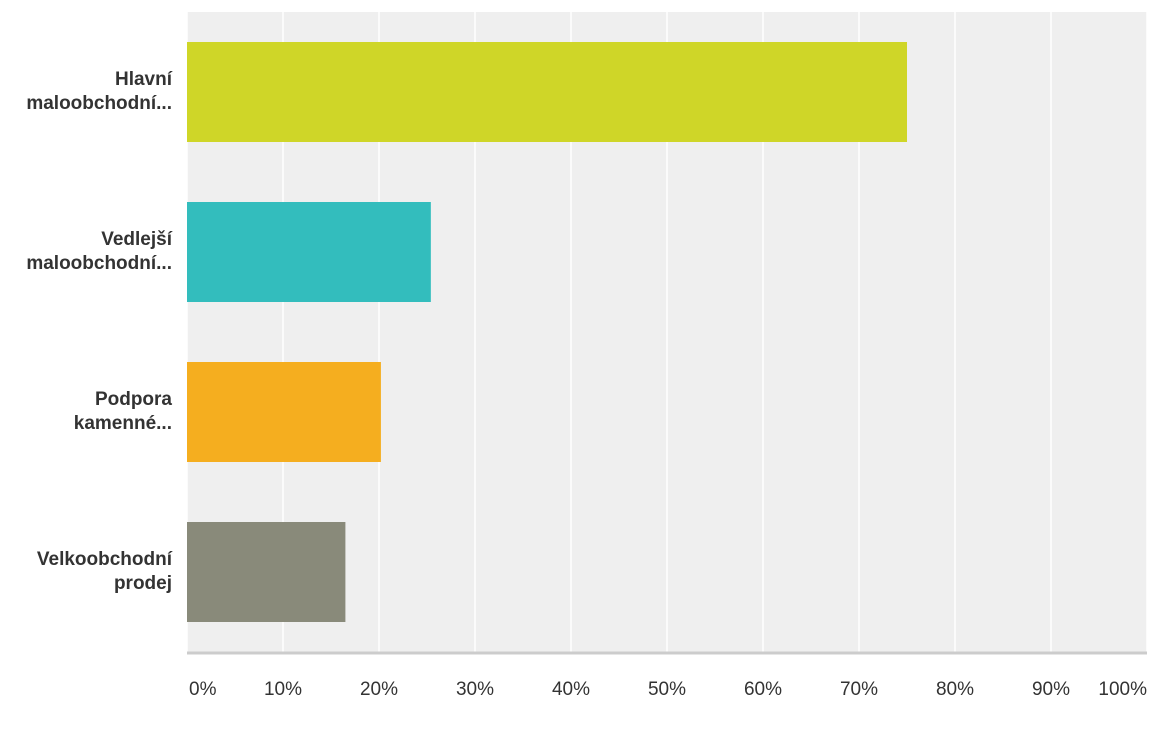  What do you see at coordinates (667, 689) in the screenshot?
I see `x-tick-label: 50%` at bounding box center [667, 689].